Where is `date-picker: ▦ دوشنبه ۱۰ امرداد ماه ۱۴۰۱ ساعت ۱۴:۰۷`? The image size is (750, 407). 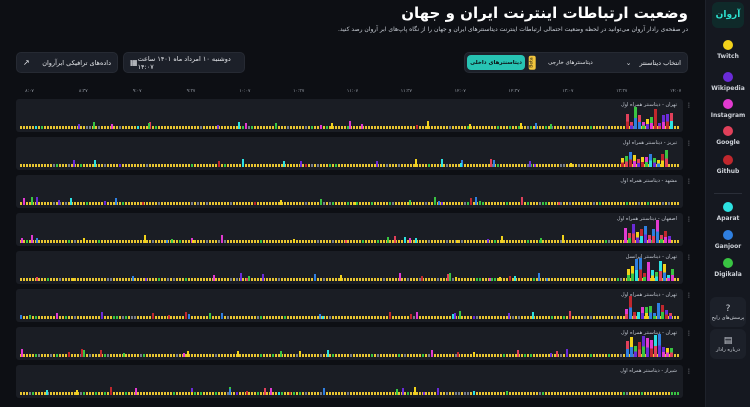
date-picker: ▦ دوشنبه ۱۰ امرداد ماه ۱۴۰۱ ساعت ۱۴:۰۷ is located at coordinates (184, 62).